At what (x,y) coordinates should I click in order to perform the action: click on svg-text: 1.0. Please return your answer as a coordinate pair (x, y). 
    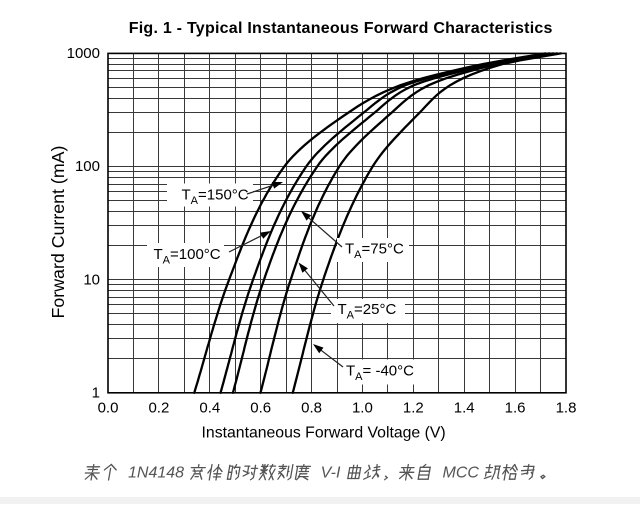
    Looking at the image, I should click on (362, 408).